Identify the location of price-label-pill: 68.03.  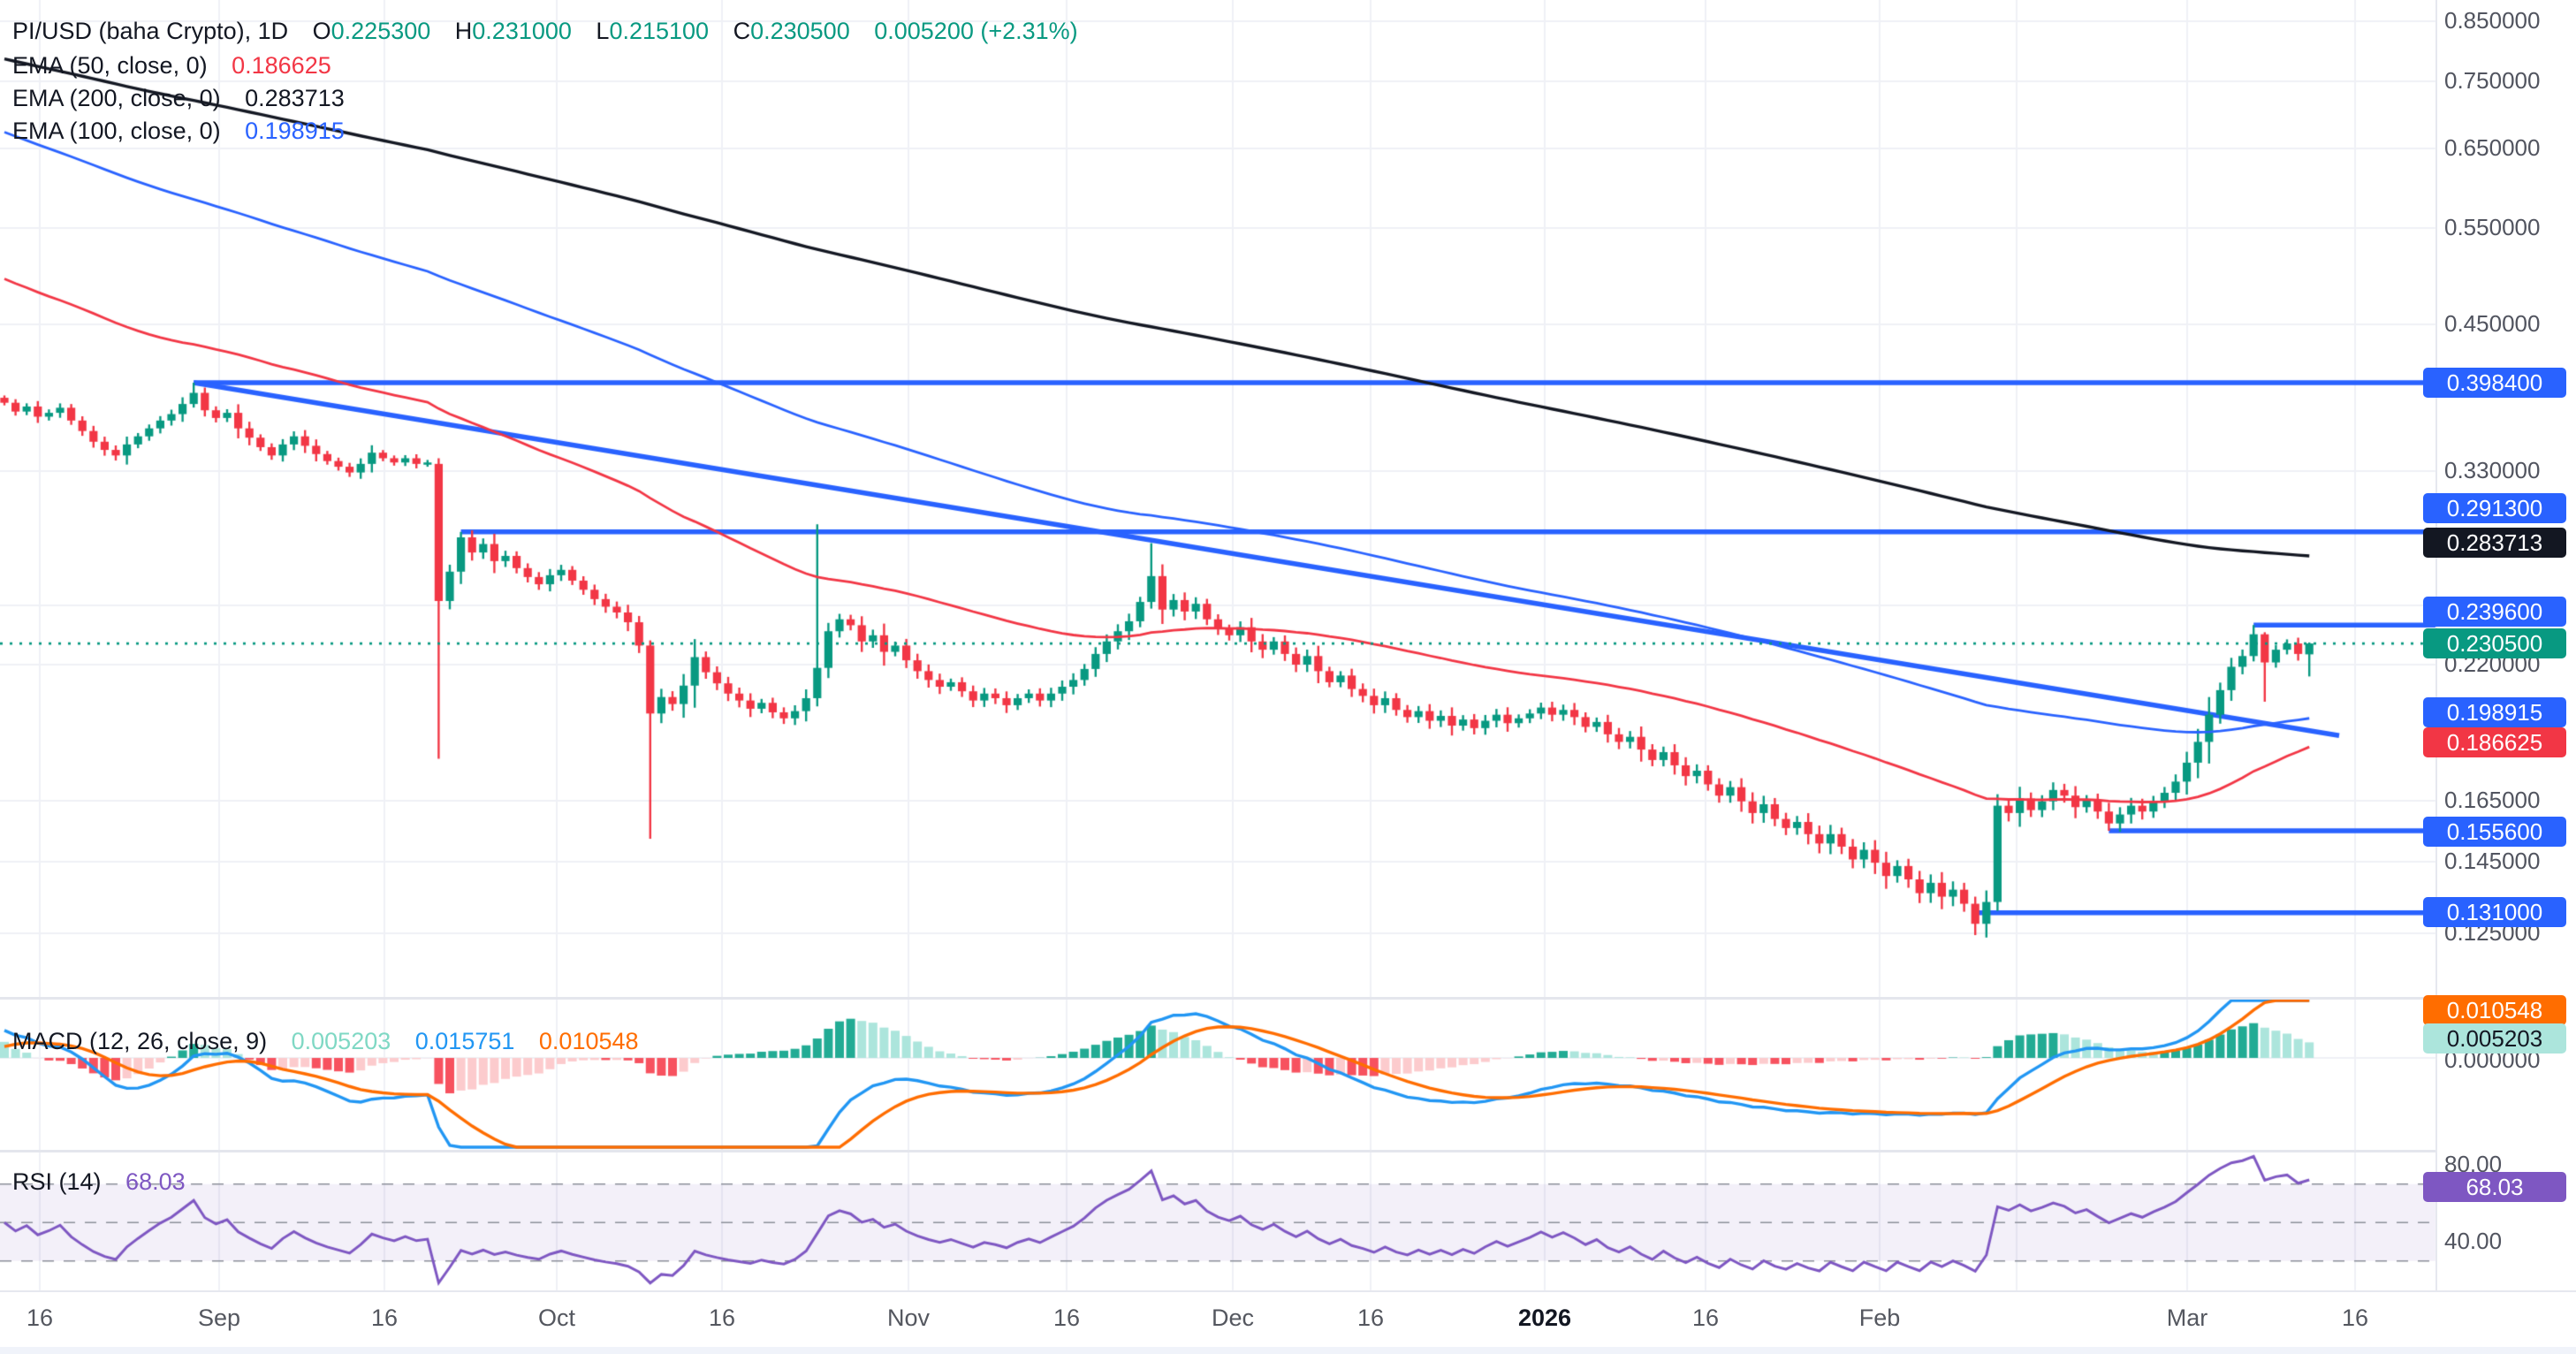
(2494, 1187).